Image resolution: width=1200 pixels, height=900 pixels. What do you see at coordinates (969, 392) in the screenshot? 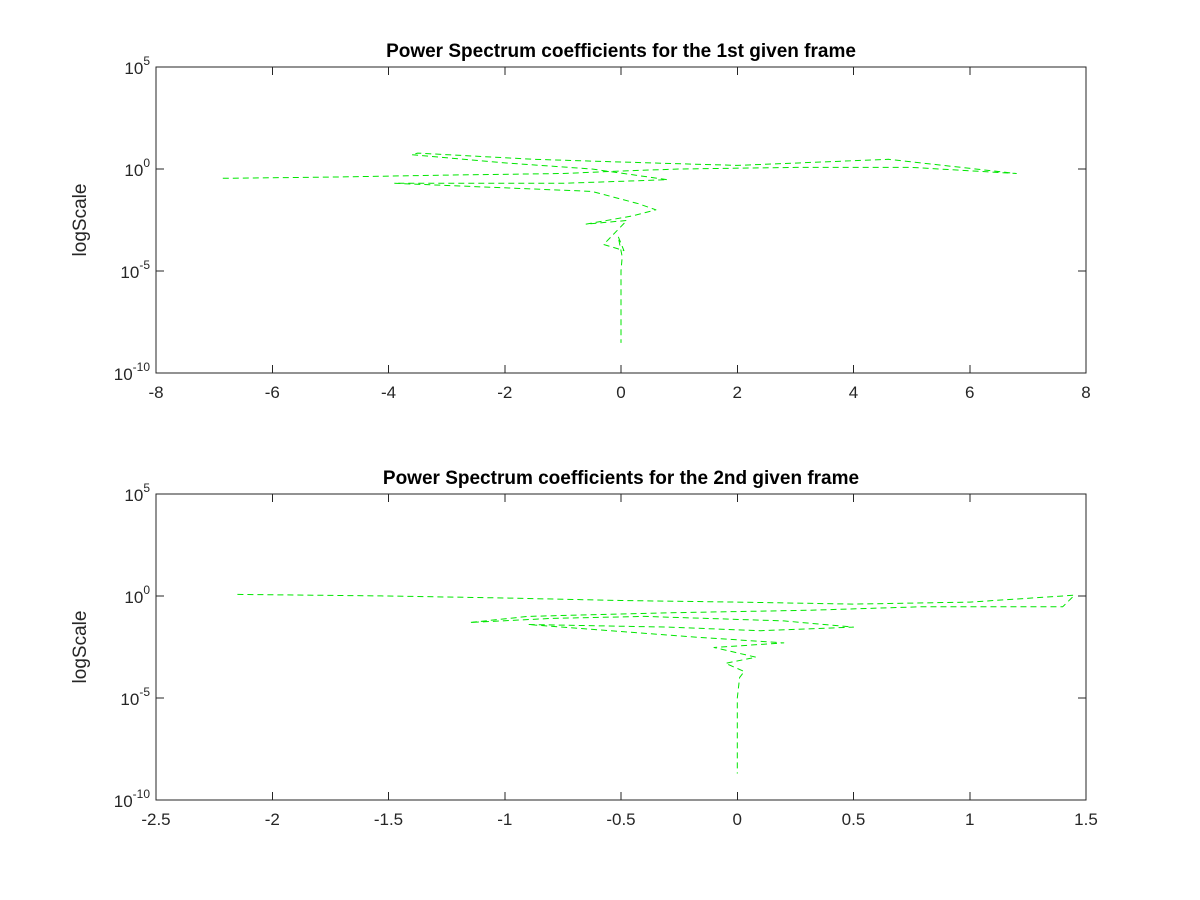
I see `x-tick-label: 6` at bounding box center [969, 392].